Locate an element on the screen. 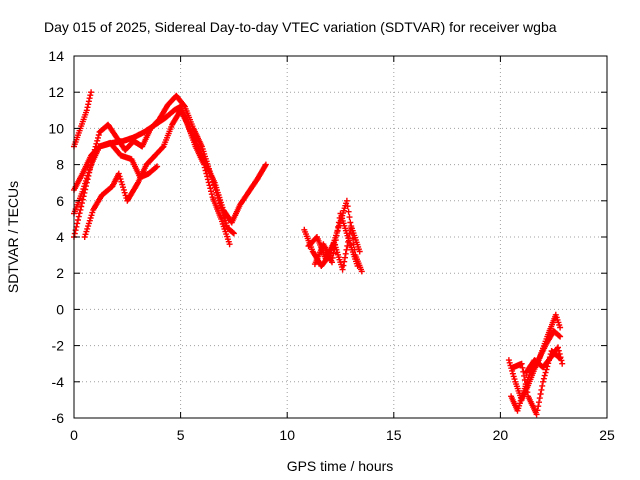 The image size is (640, 480). y-axis-label: SDTVAR / TECUs is located at coordinates (13, 237).